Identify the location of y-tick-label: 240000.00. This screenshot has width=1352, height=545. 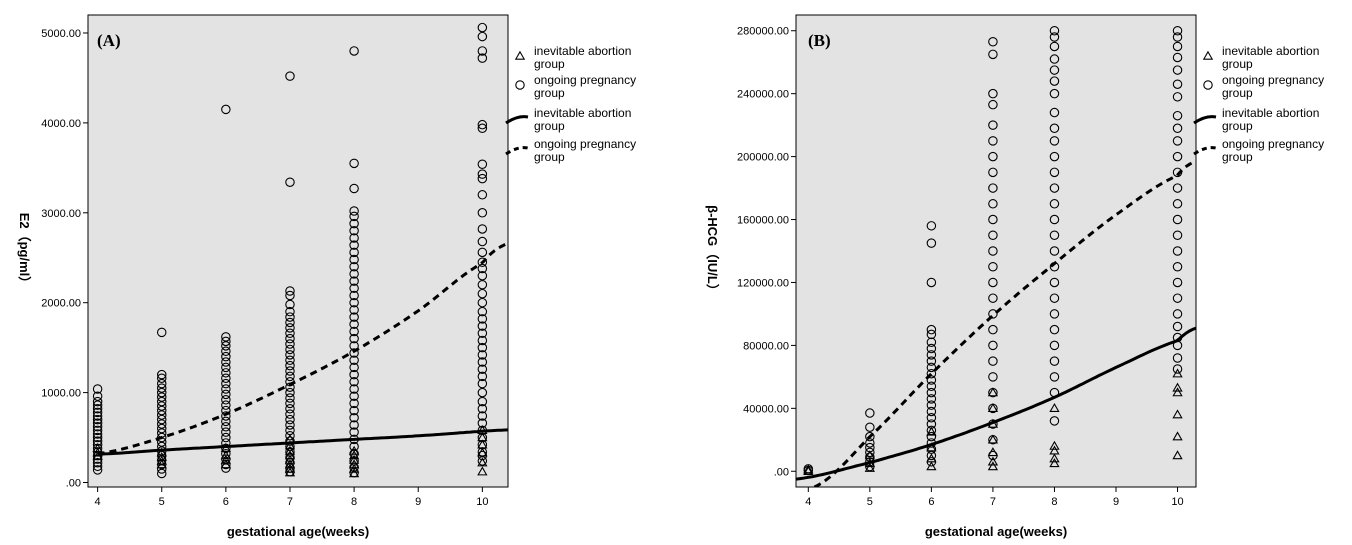
(763, 95).